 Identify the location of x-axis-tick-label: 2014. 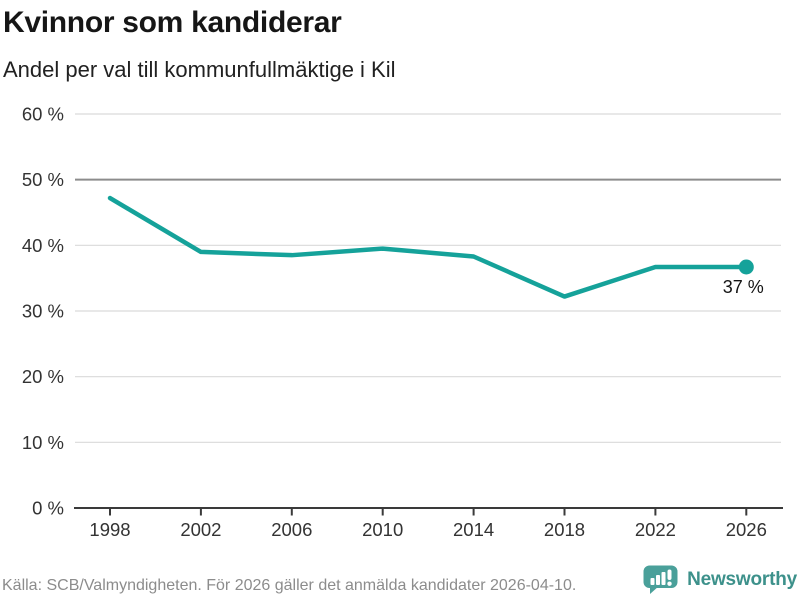
(473, 529).